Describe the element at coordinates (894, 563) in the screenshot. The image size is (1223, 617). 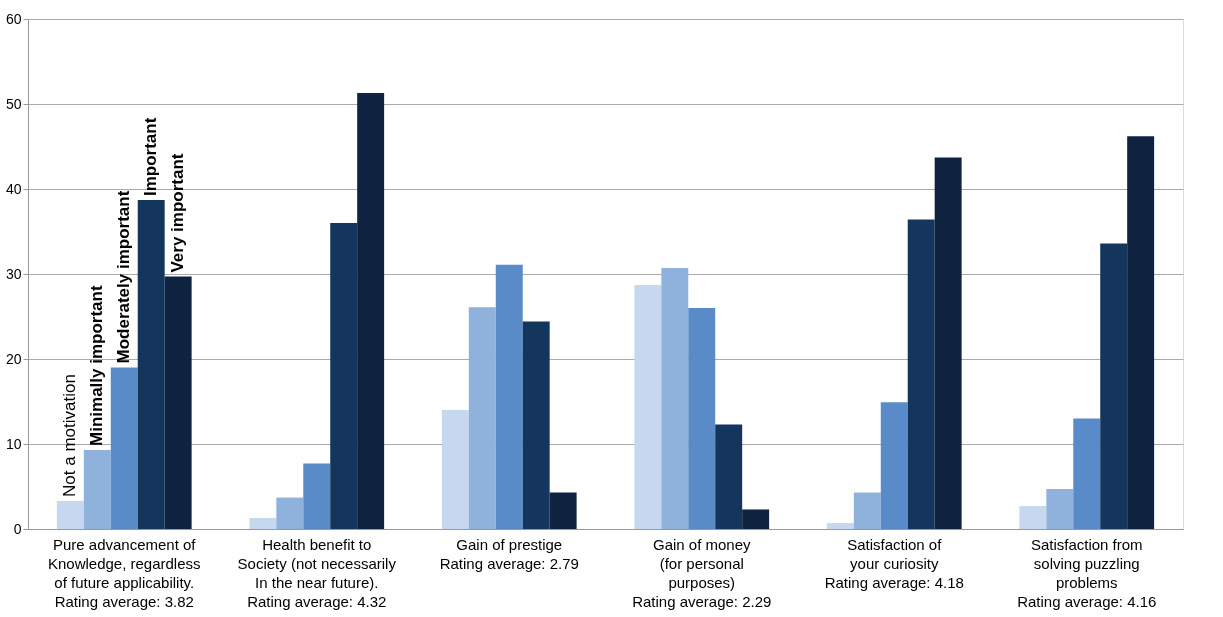
I see `x-tick-label: Satisfaction of your curiosity Rating average: 4.18` at that location.